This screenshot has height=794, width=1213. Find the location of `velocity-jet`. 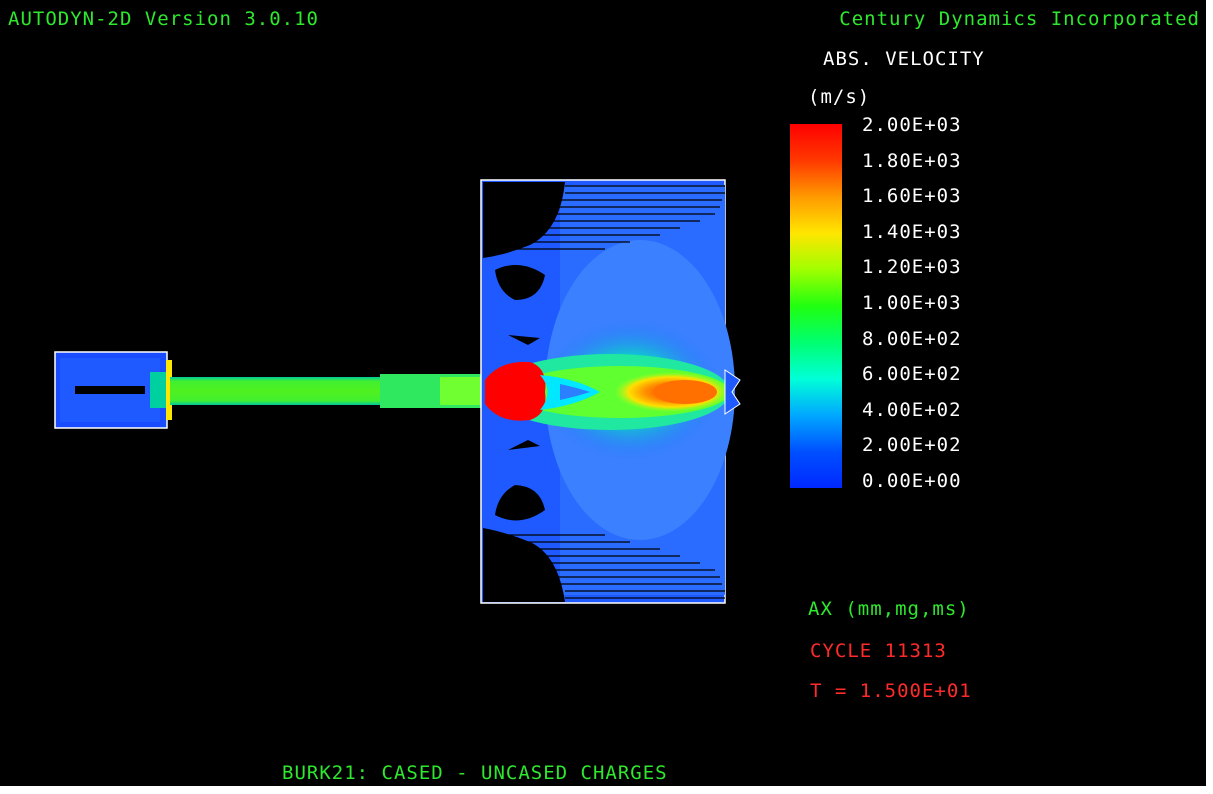

velocity-jet is located at coordinates (328, 391).